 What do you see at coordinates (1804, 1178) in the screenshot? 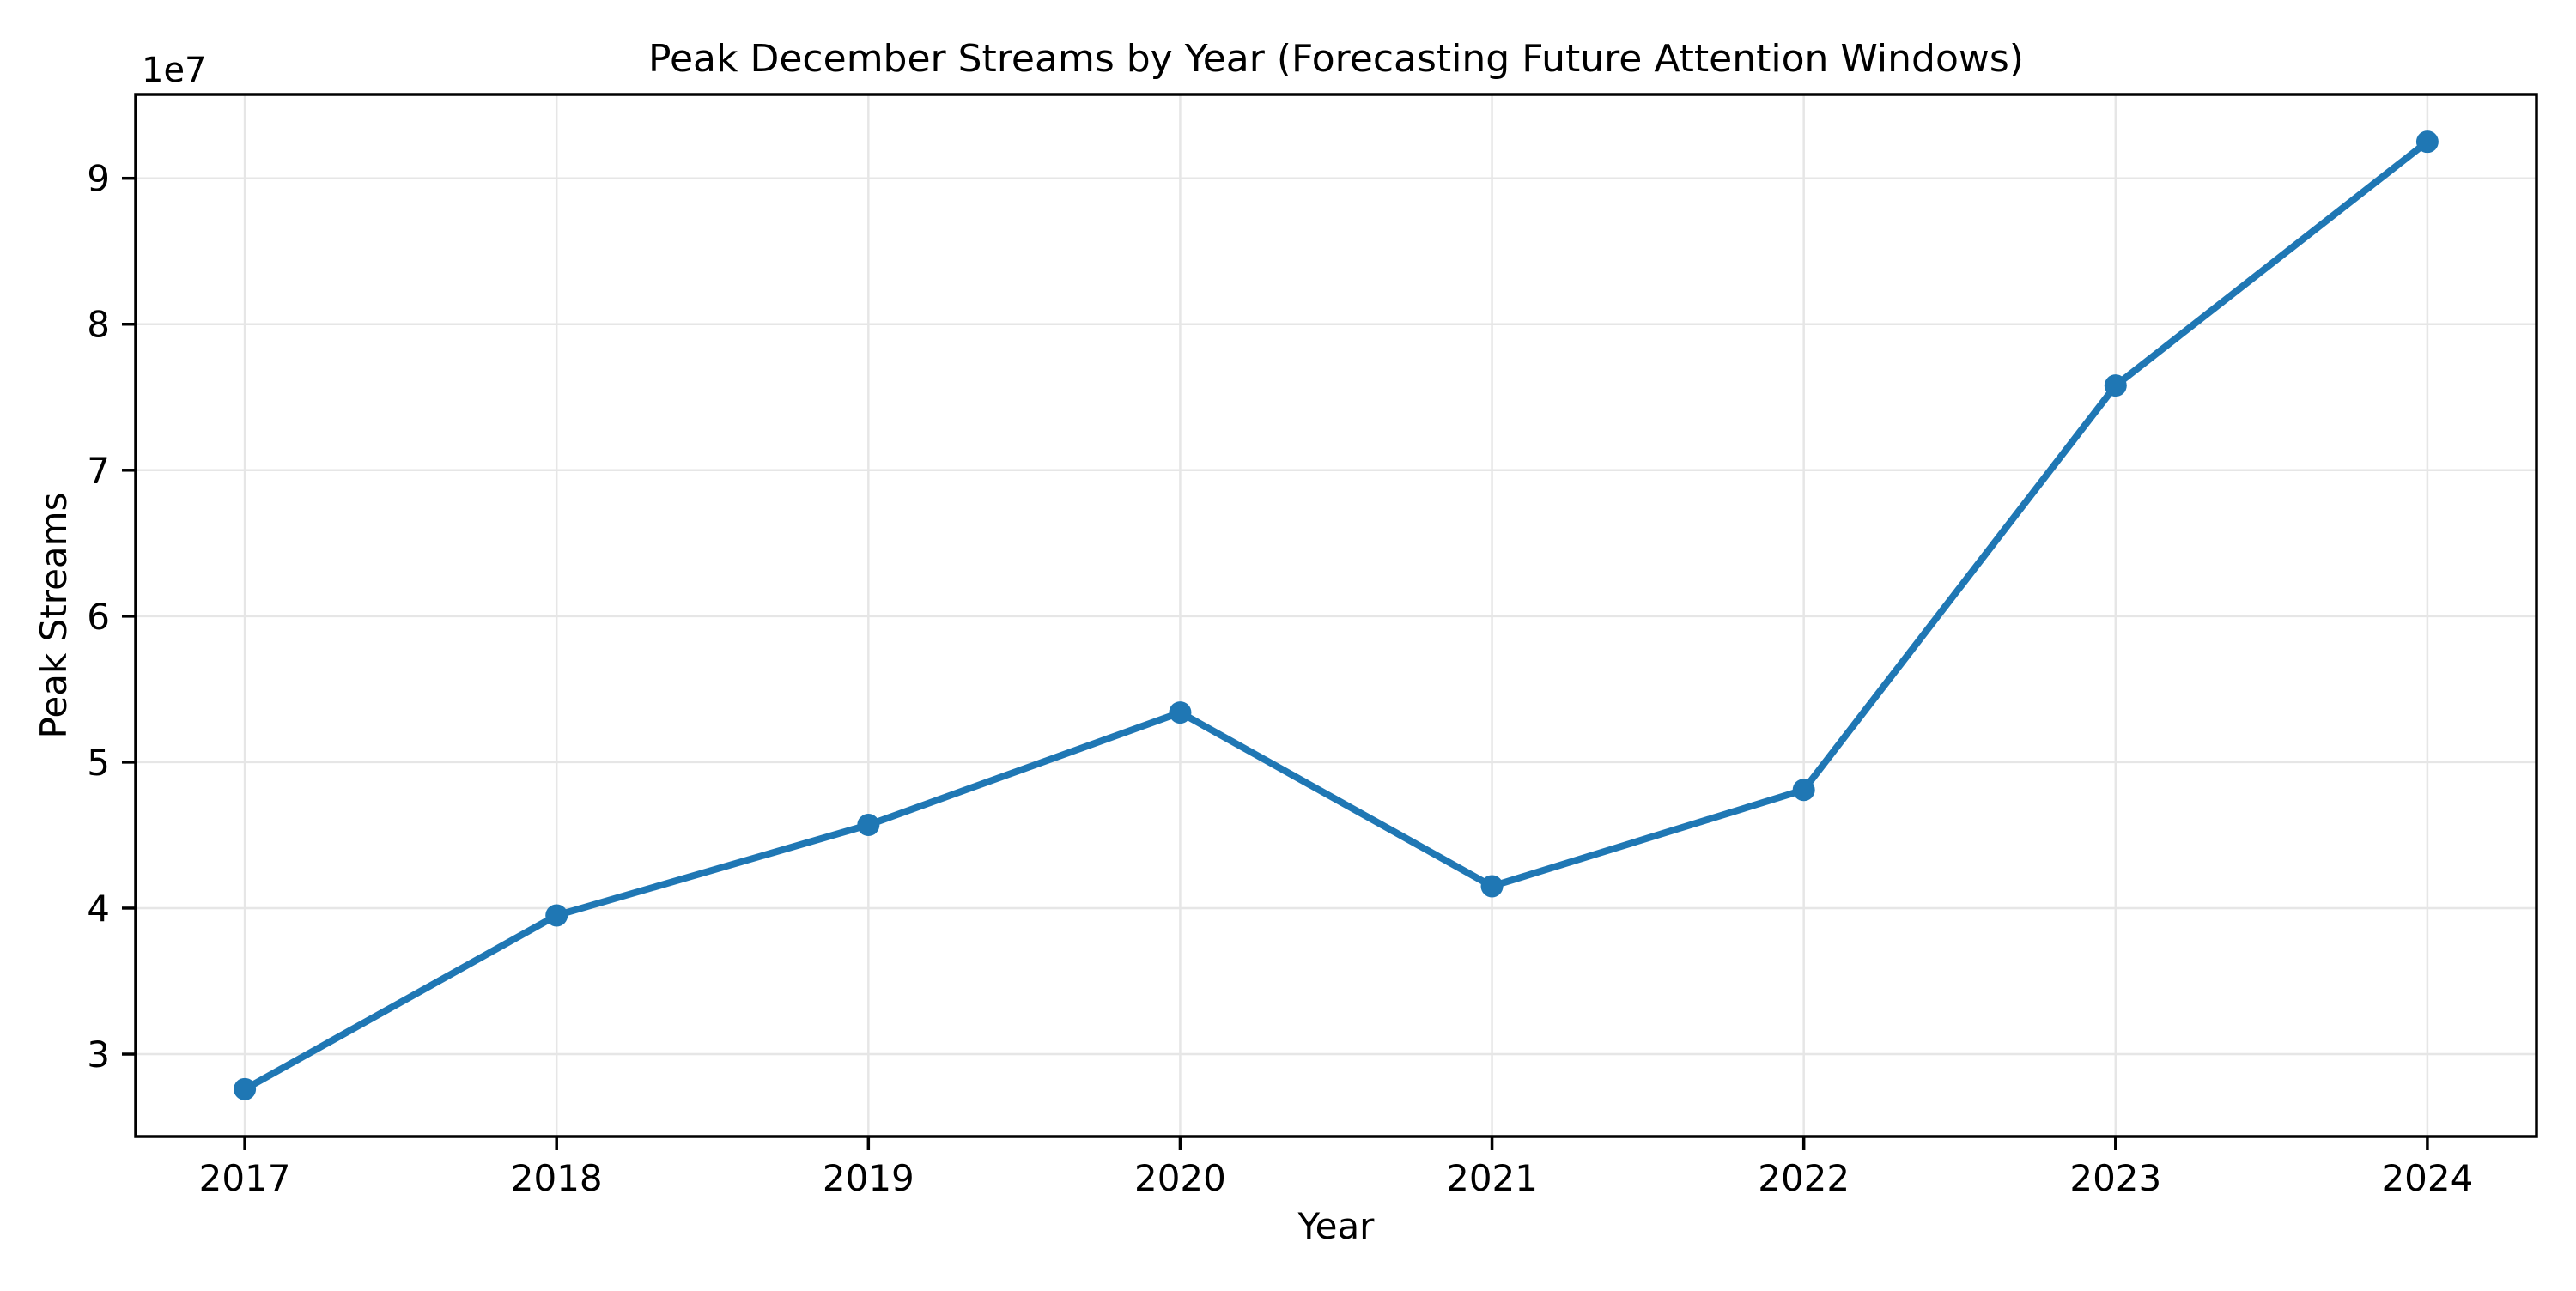
I see `x-tick-label: 2022` at bounding box center [1804, 1178].